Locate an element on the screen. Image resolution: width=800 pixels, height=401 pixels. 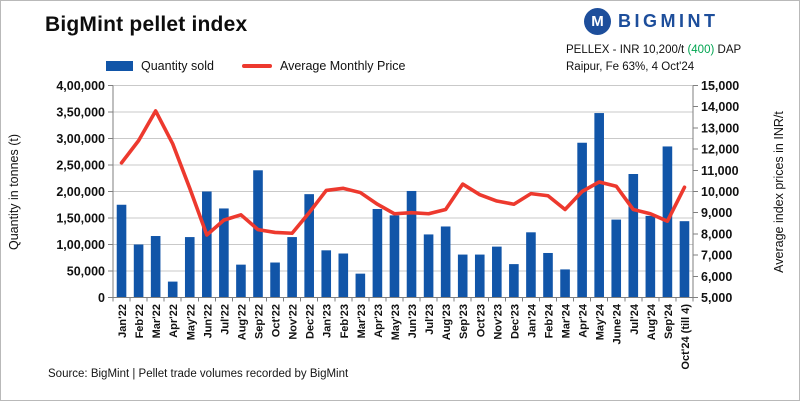
x-axis-label: Jul'23 is located at coordinates (430, 319).